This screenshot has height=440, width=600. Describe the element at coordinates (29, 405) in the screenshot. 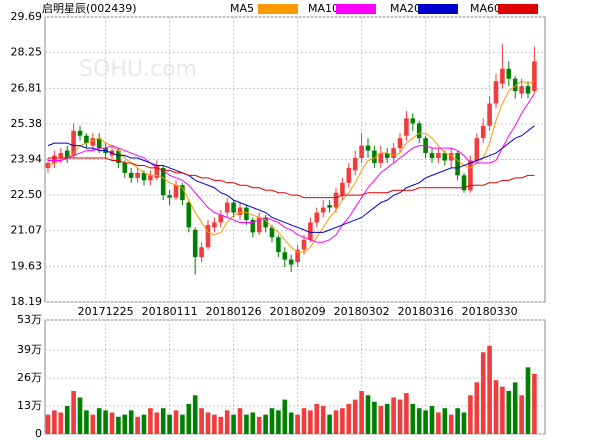

I see `volume-tick-label: 13万` at that location.